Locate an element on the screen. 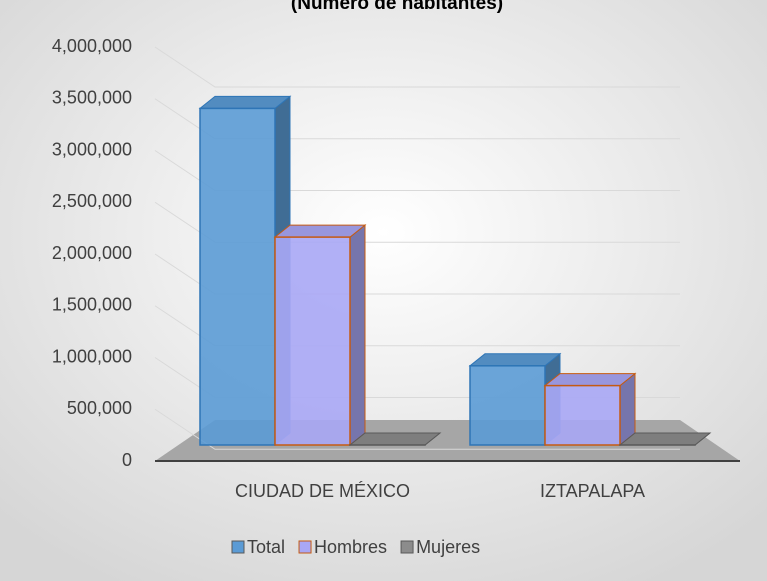 The width and height of the screenshot is (767, 581). legend-label: Hombres is located at coordinates (350, 547).